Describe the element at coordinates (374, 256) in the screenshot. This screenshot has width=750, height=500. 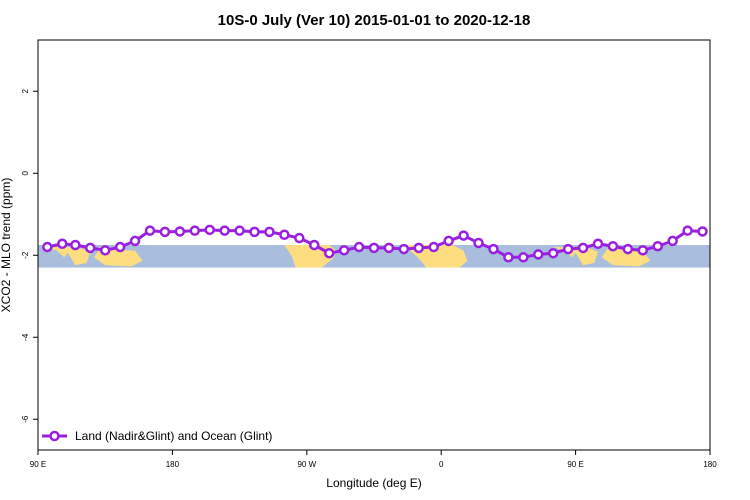
I see `ocean-band` at that location.